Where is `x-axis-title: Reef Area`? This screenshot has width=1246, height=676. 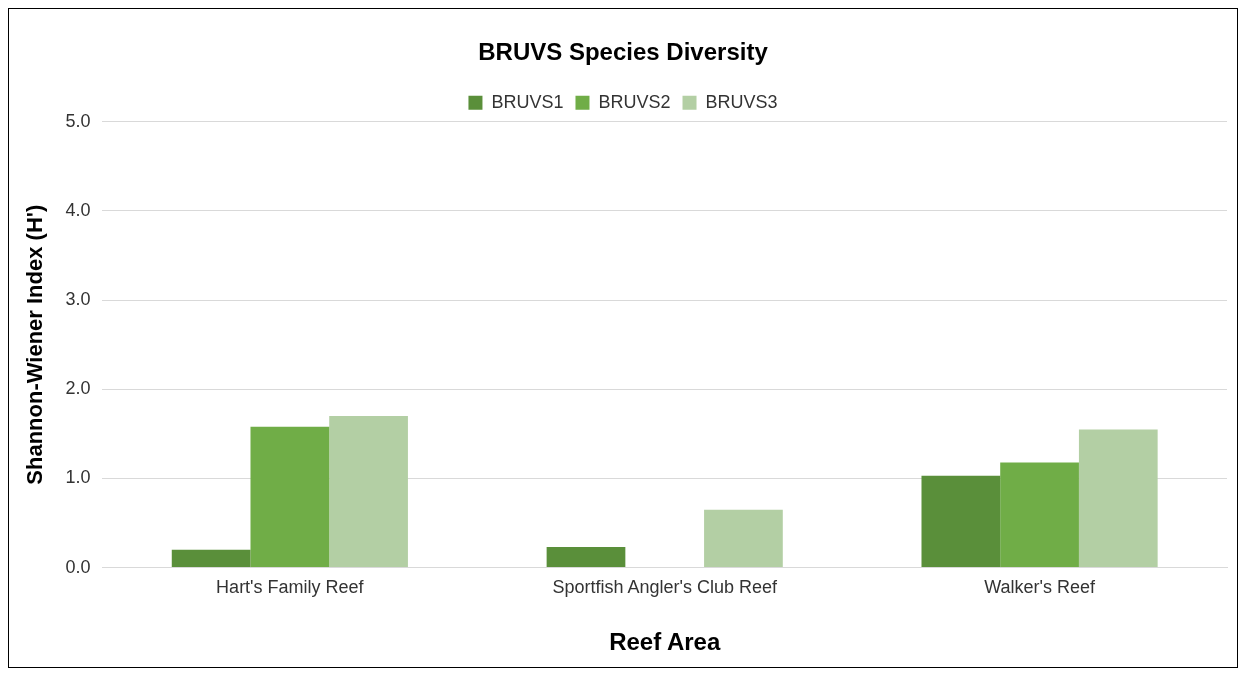 x-axis-title: Reef Area is located at coordinates (665, 642).